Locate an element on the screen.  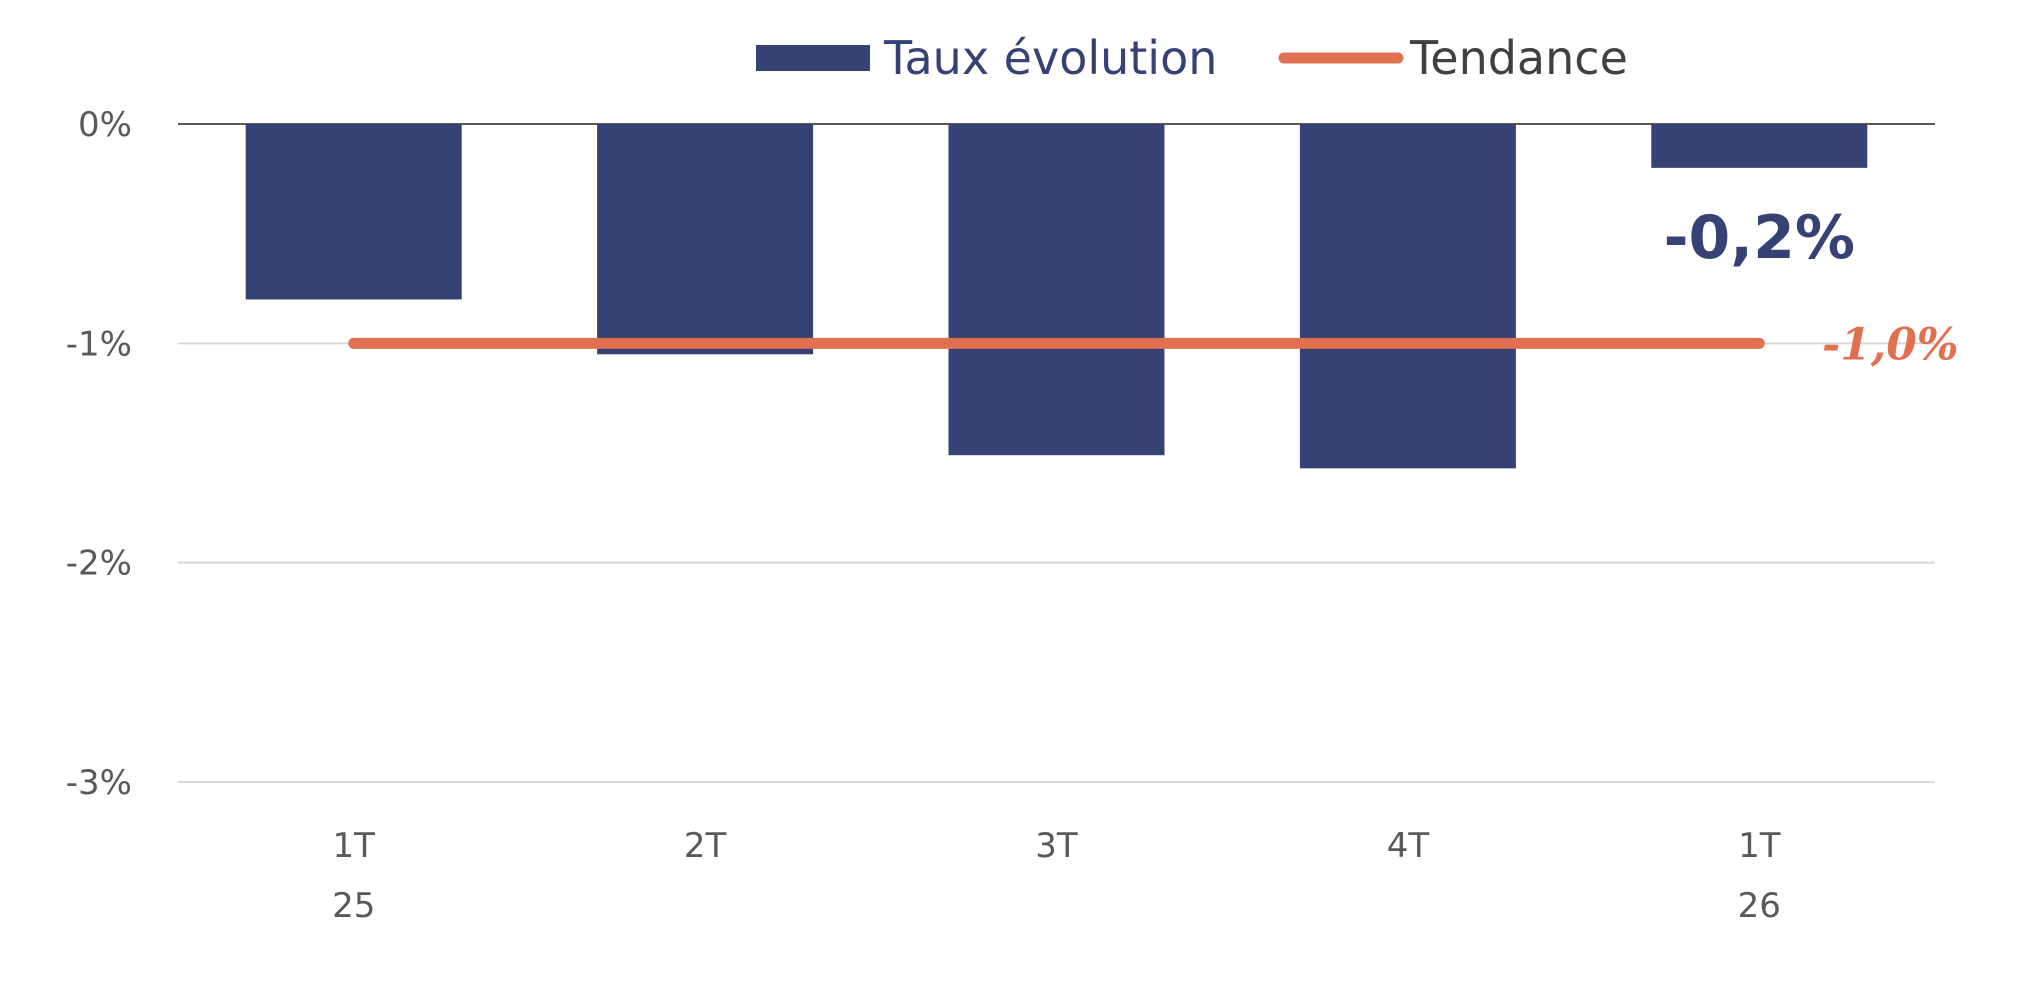
y-tick-label: -3% is located at coordinates (99, 783).